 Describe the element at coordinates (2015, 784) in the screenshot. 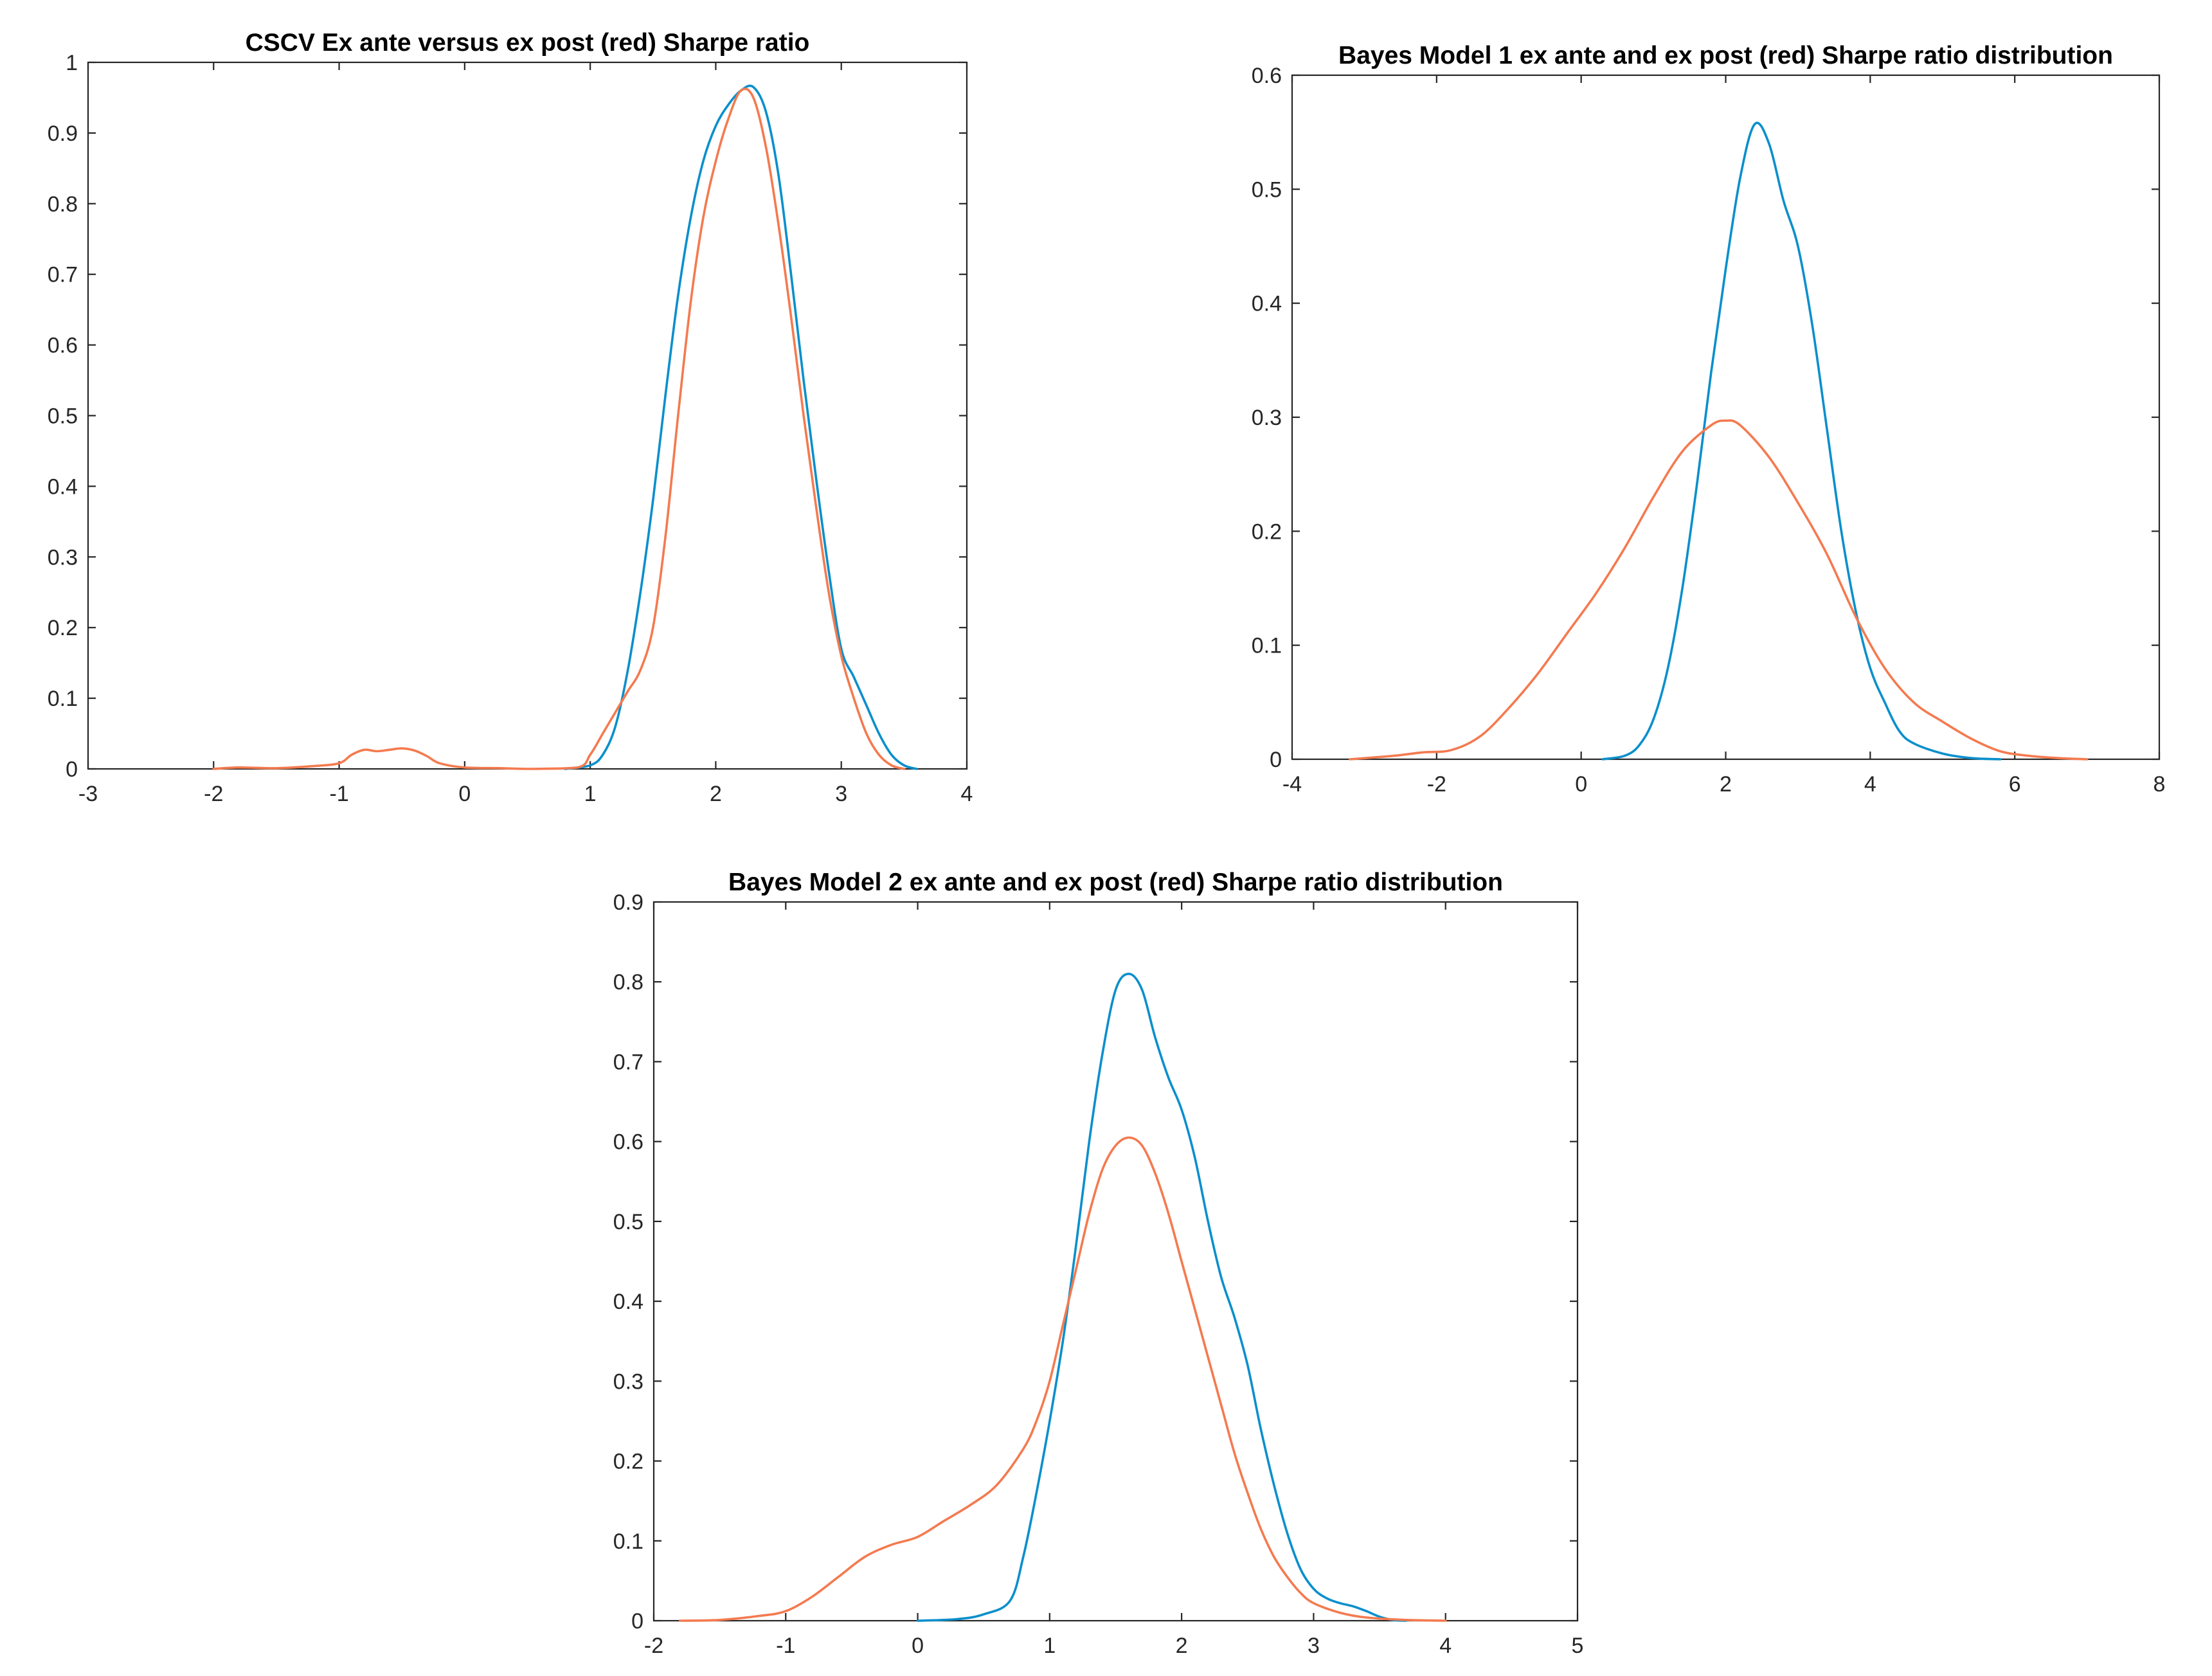

I see `x-tick-label: 6` at that location.